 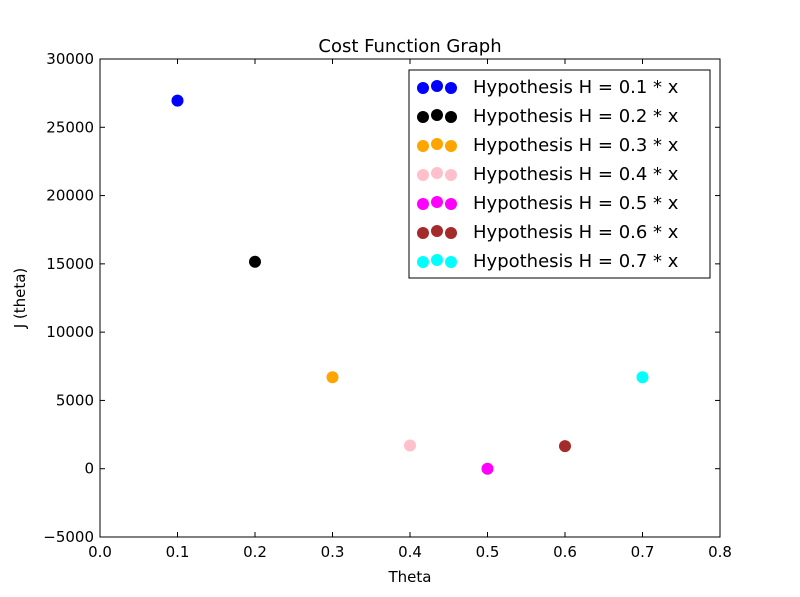 I want to click on legend-label: Hypothesis H = 0.5 * x, so click(x=576, y=203).